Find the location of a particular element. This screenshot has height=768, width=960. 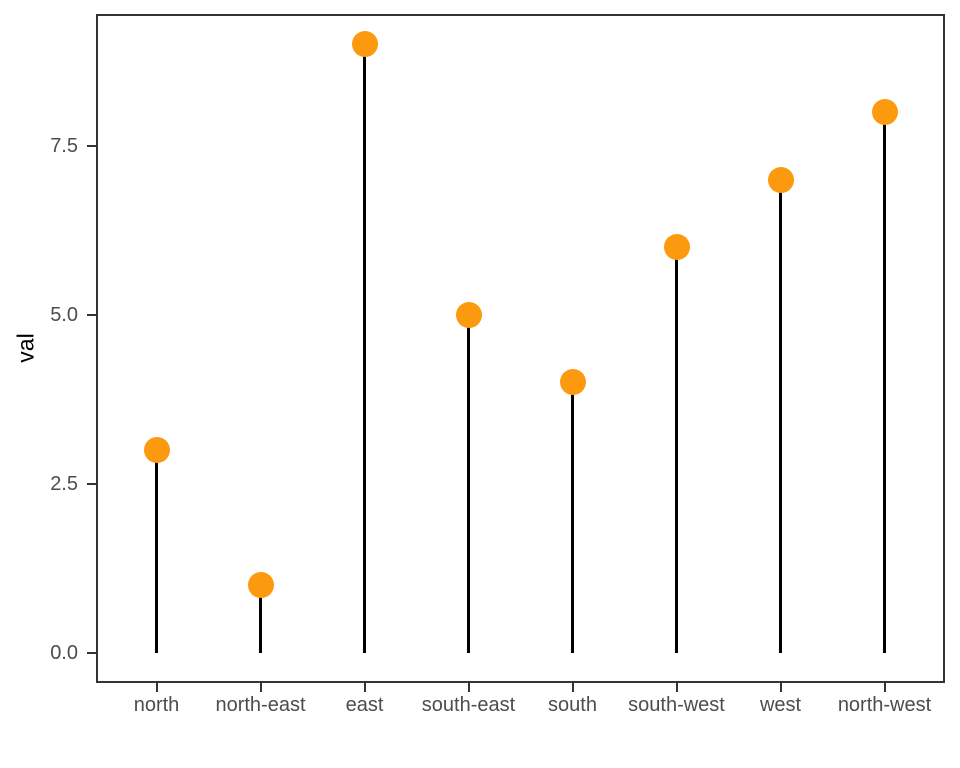

y-axis-title: val is located at coordinates (25, 348).